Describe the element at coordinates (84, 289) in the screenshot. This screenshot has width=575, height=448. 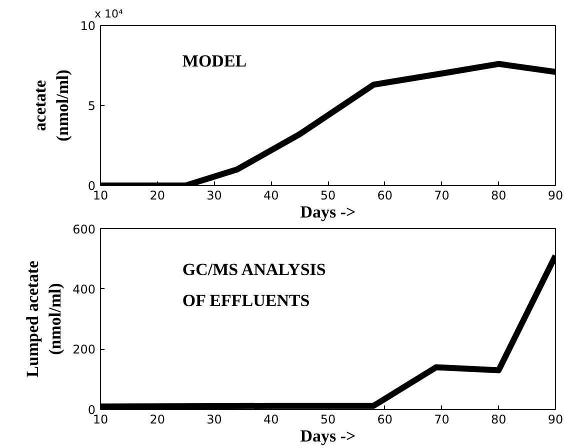
I see `y-tick-label: 400` at that location.